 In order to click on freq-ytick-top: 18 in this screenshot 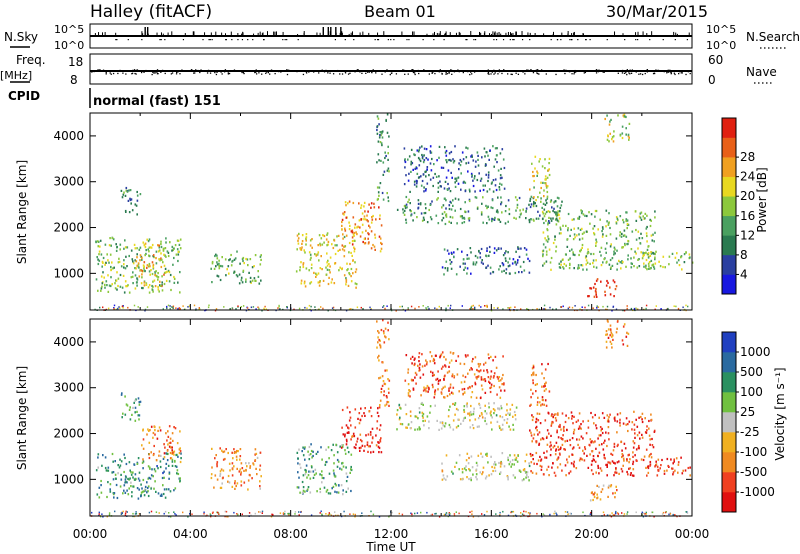, I will do `click(75, 62)`.